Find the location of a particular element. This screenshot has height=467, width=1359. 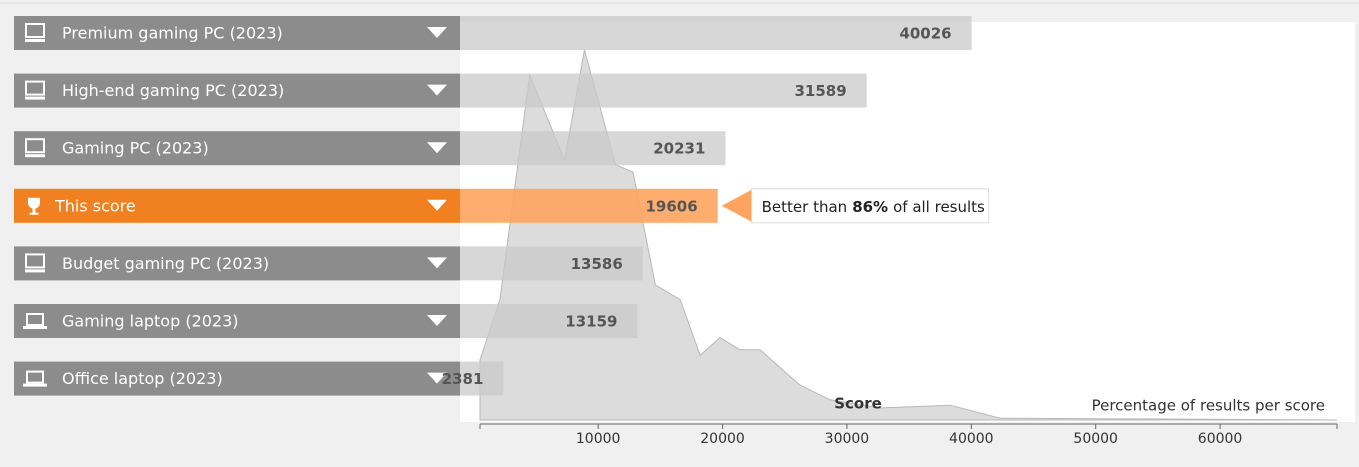

value-label: 20231 is located at coordinates (679, 149).